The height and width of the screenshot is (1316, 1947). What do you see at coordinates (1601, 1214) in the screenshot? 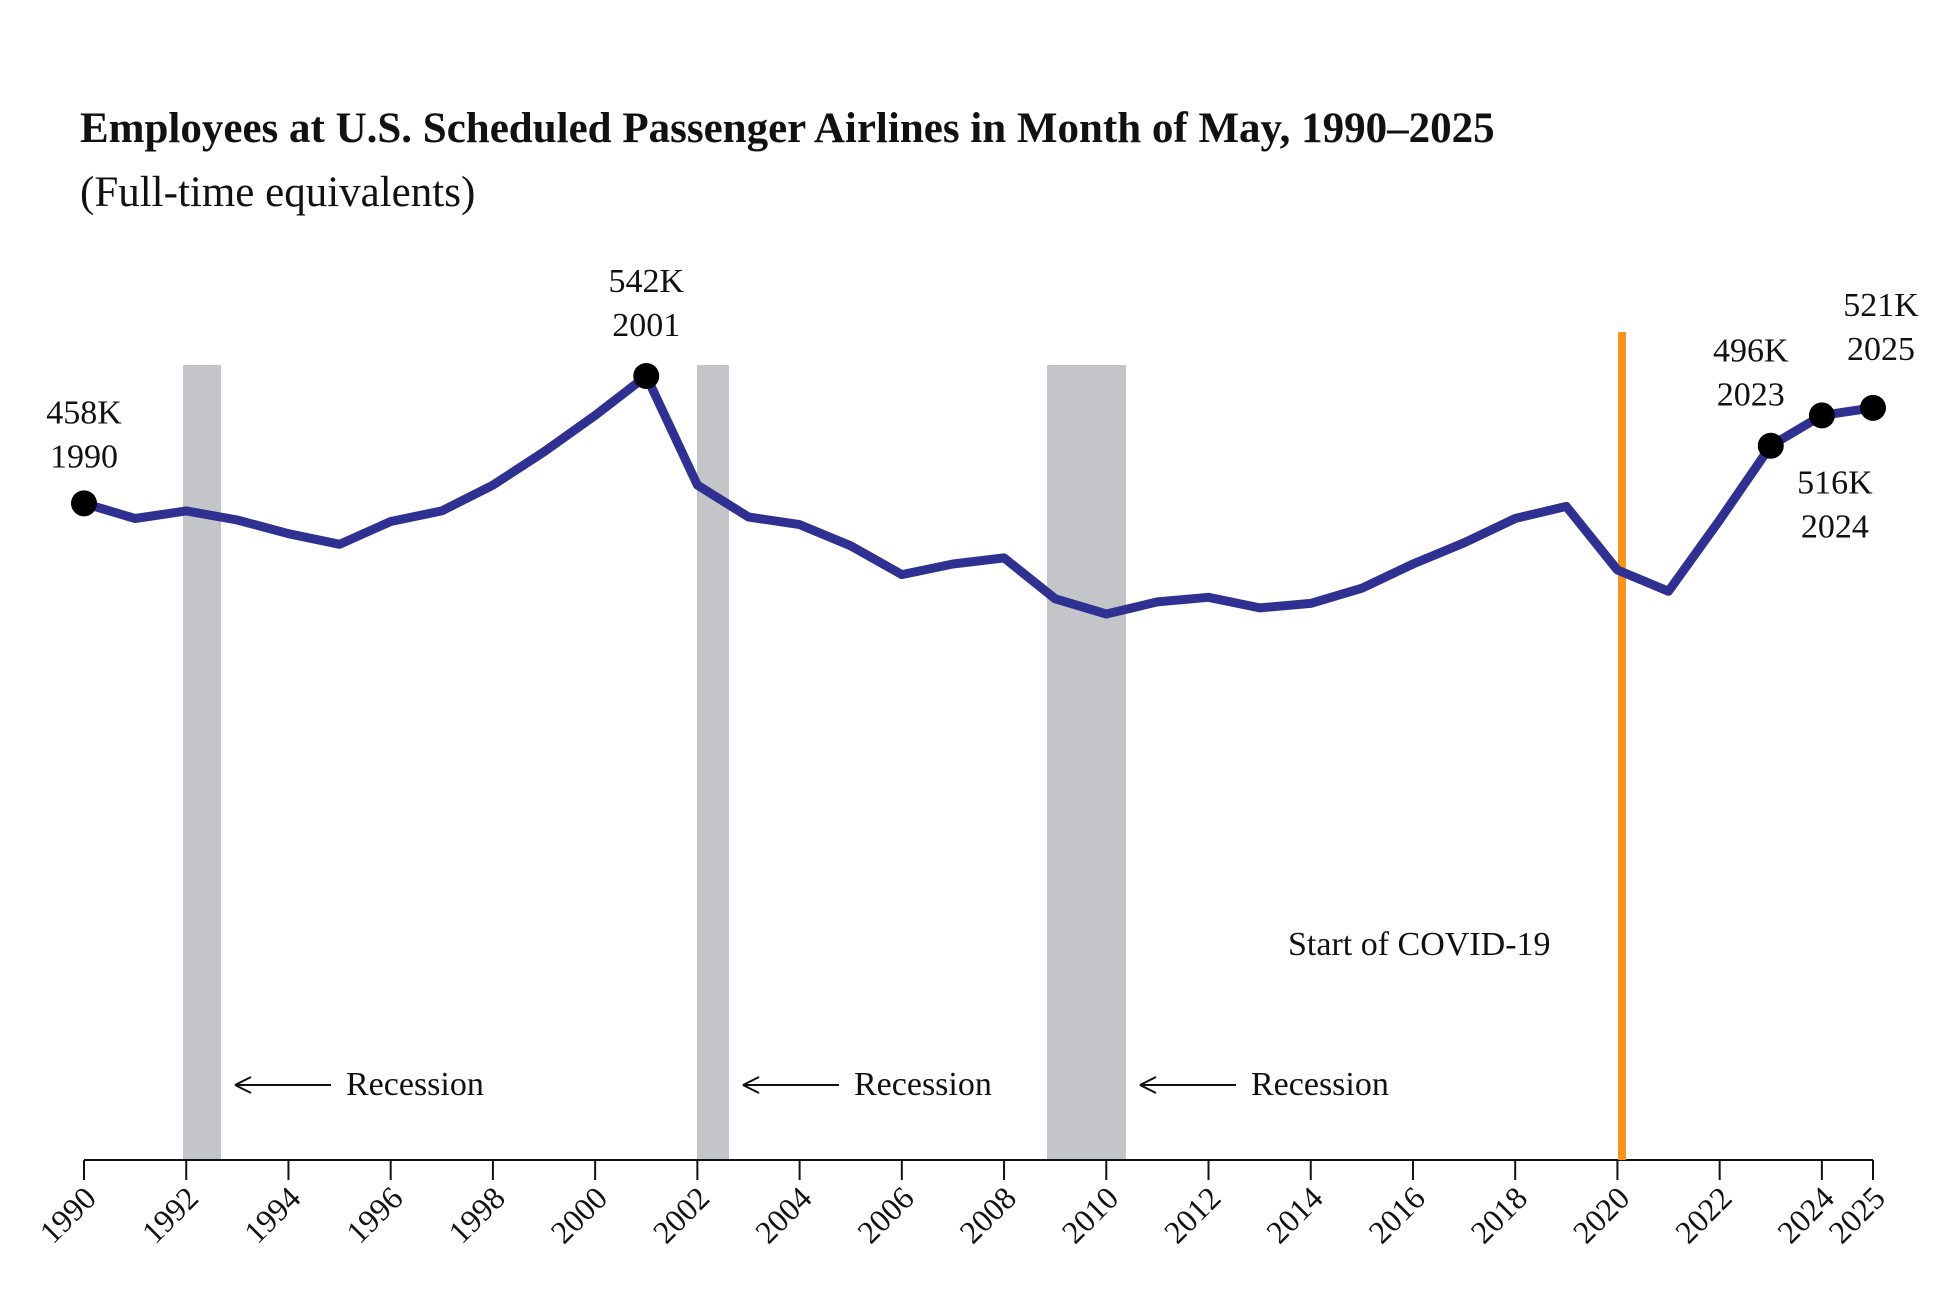
I see `x-tick-label: 2020` at bounding box center [1601, 1214].